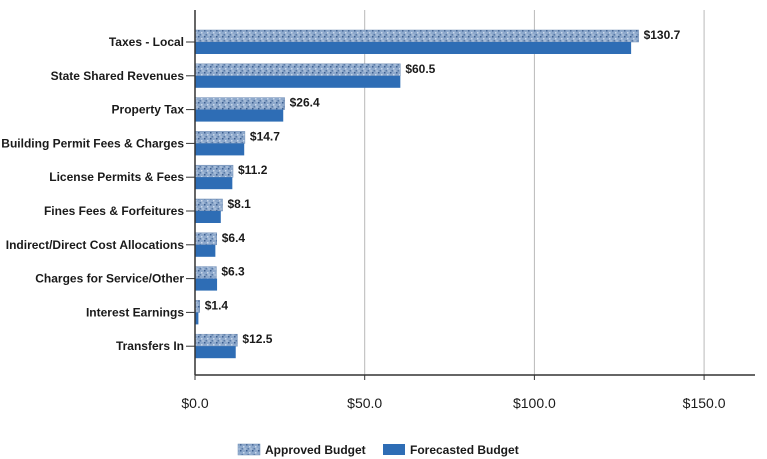 This screenshot has height=459, width=767. What do you see at coordinates (364, 403) in the screenshot?
I see `x-tick-label: $50.0` at bounding box center [364, 403].